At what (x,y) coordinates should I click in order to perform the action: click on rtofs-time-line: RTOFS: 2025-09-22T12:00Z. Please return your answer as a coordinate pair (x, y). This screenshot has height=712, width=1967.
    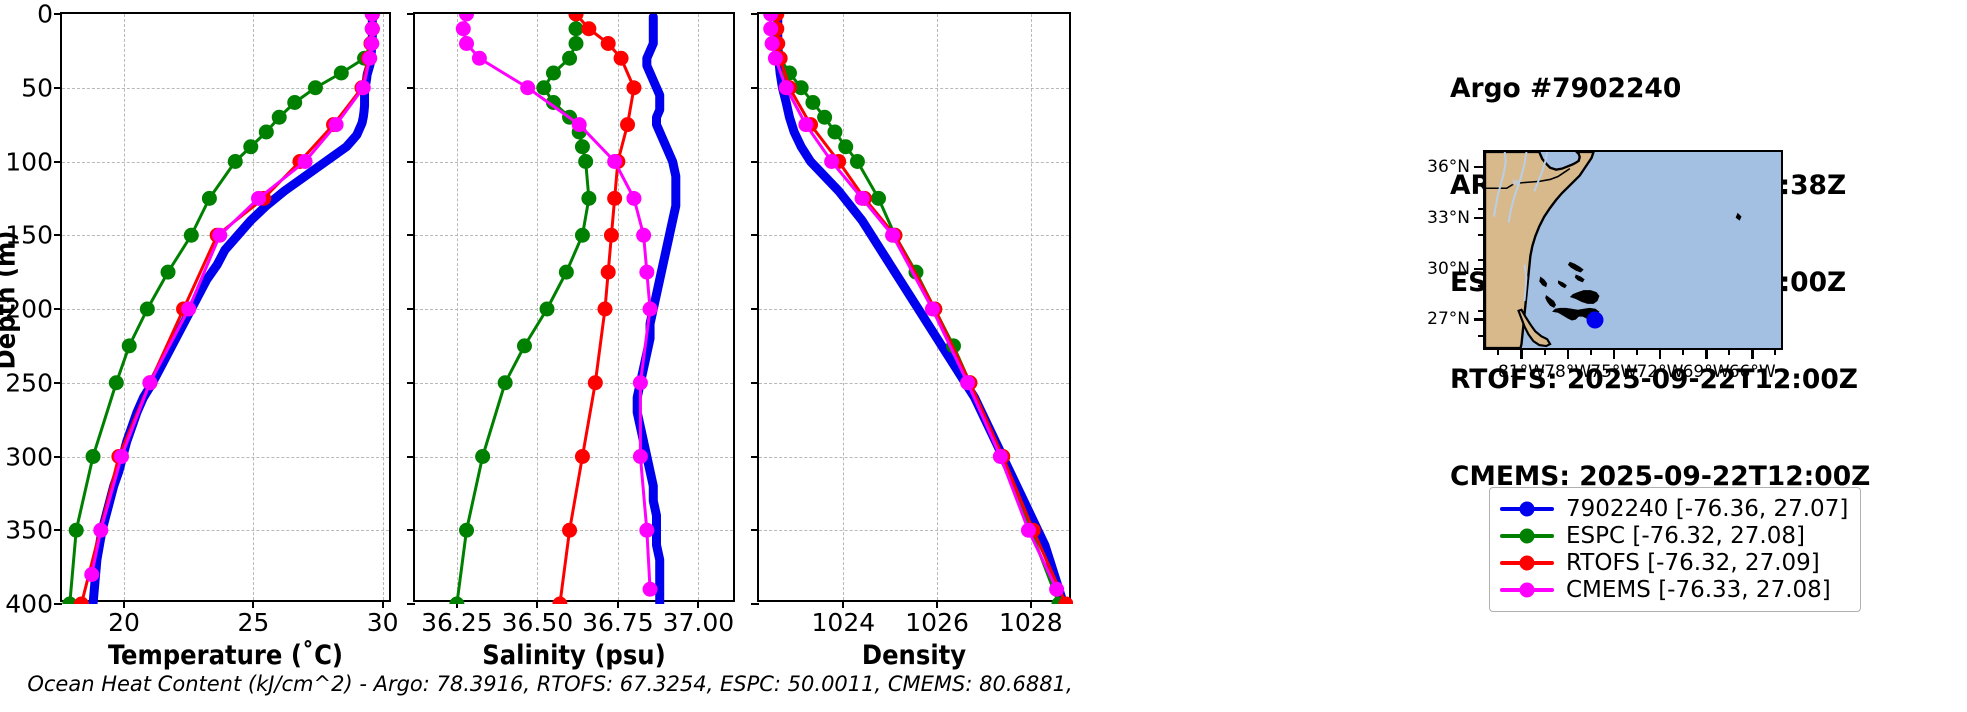
    Looking at the image, I should click on (1654, 379).